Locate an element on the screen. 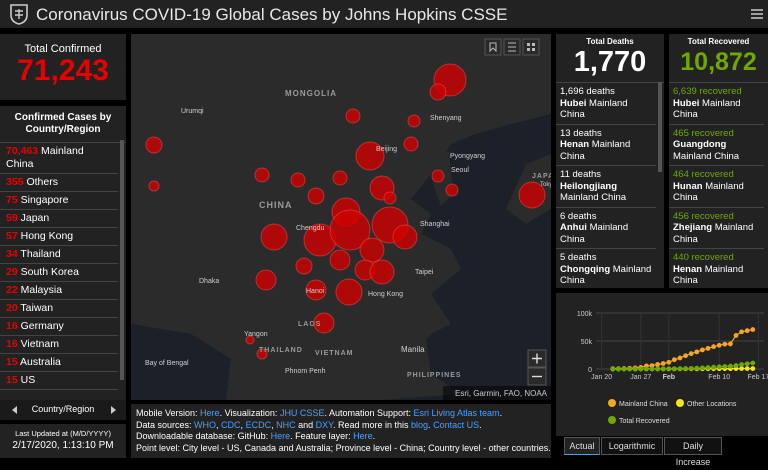 The width and height of the screenshot is (768, 470). zoom-controls is located at coordinates (537, 367).